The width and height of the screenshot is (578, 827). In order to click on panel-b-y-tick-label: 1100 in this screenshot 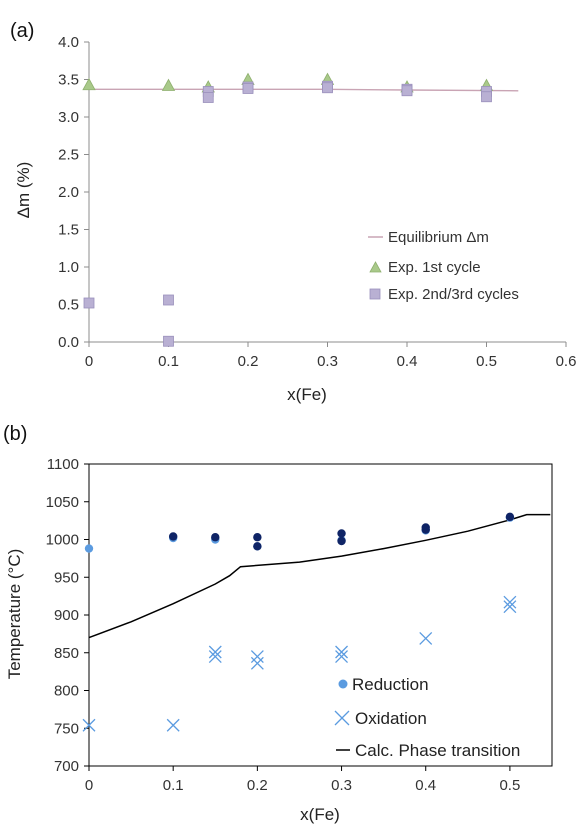, I will do `click(63, 464)`.